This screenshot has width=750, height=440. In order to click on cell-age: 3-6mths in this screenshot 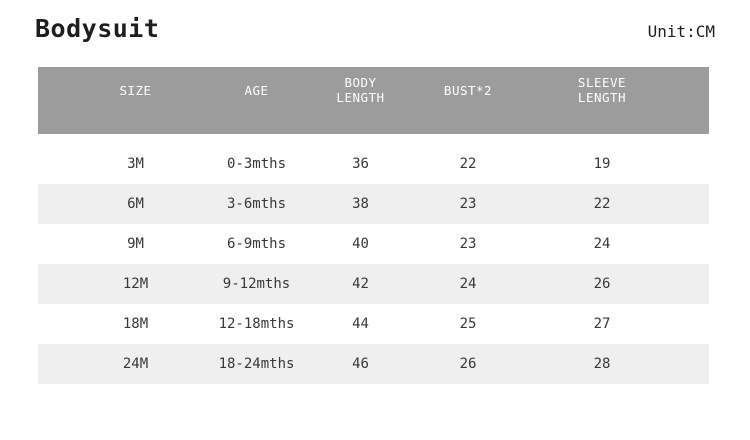, I will do `click(257, 204)`.